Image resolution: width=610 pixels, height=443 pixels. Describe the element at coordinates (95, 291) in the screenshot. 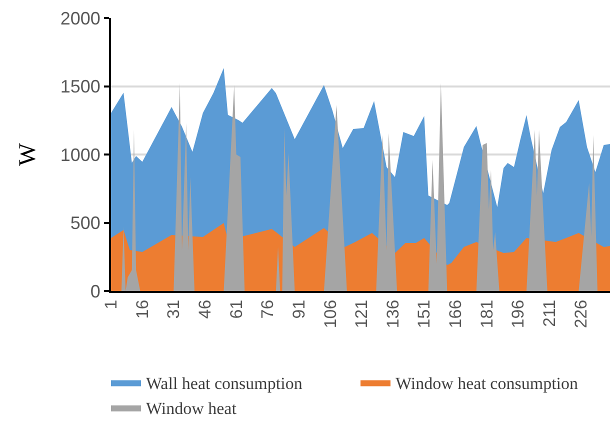

I see `y-tick-label: 0` at that location.